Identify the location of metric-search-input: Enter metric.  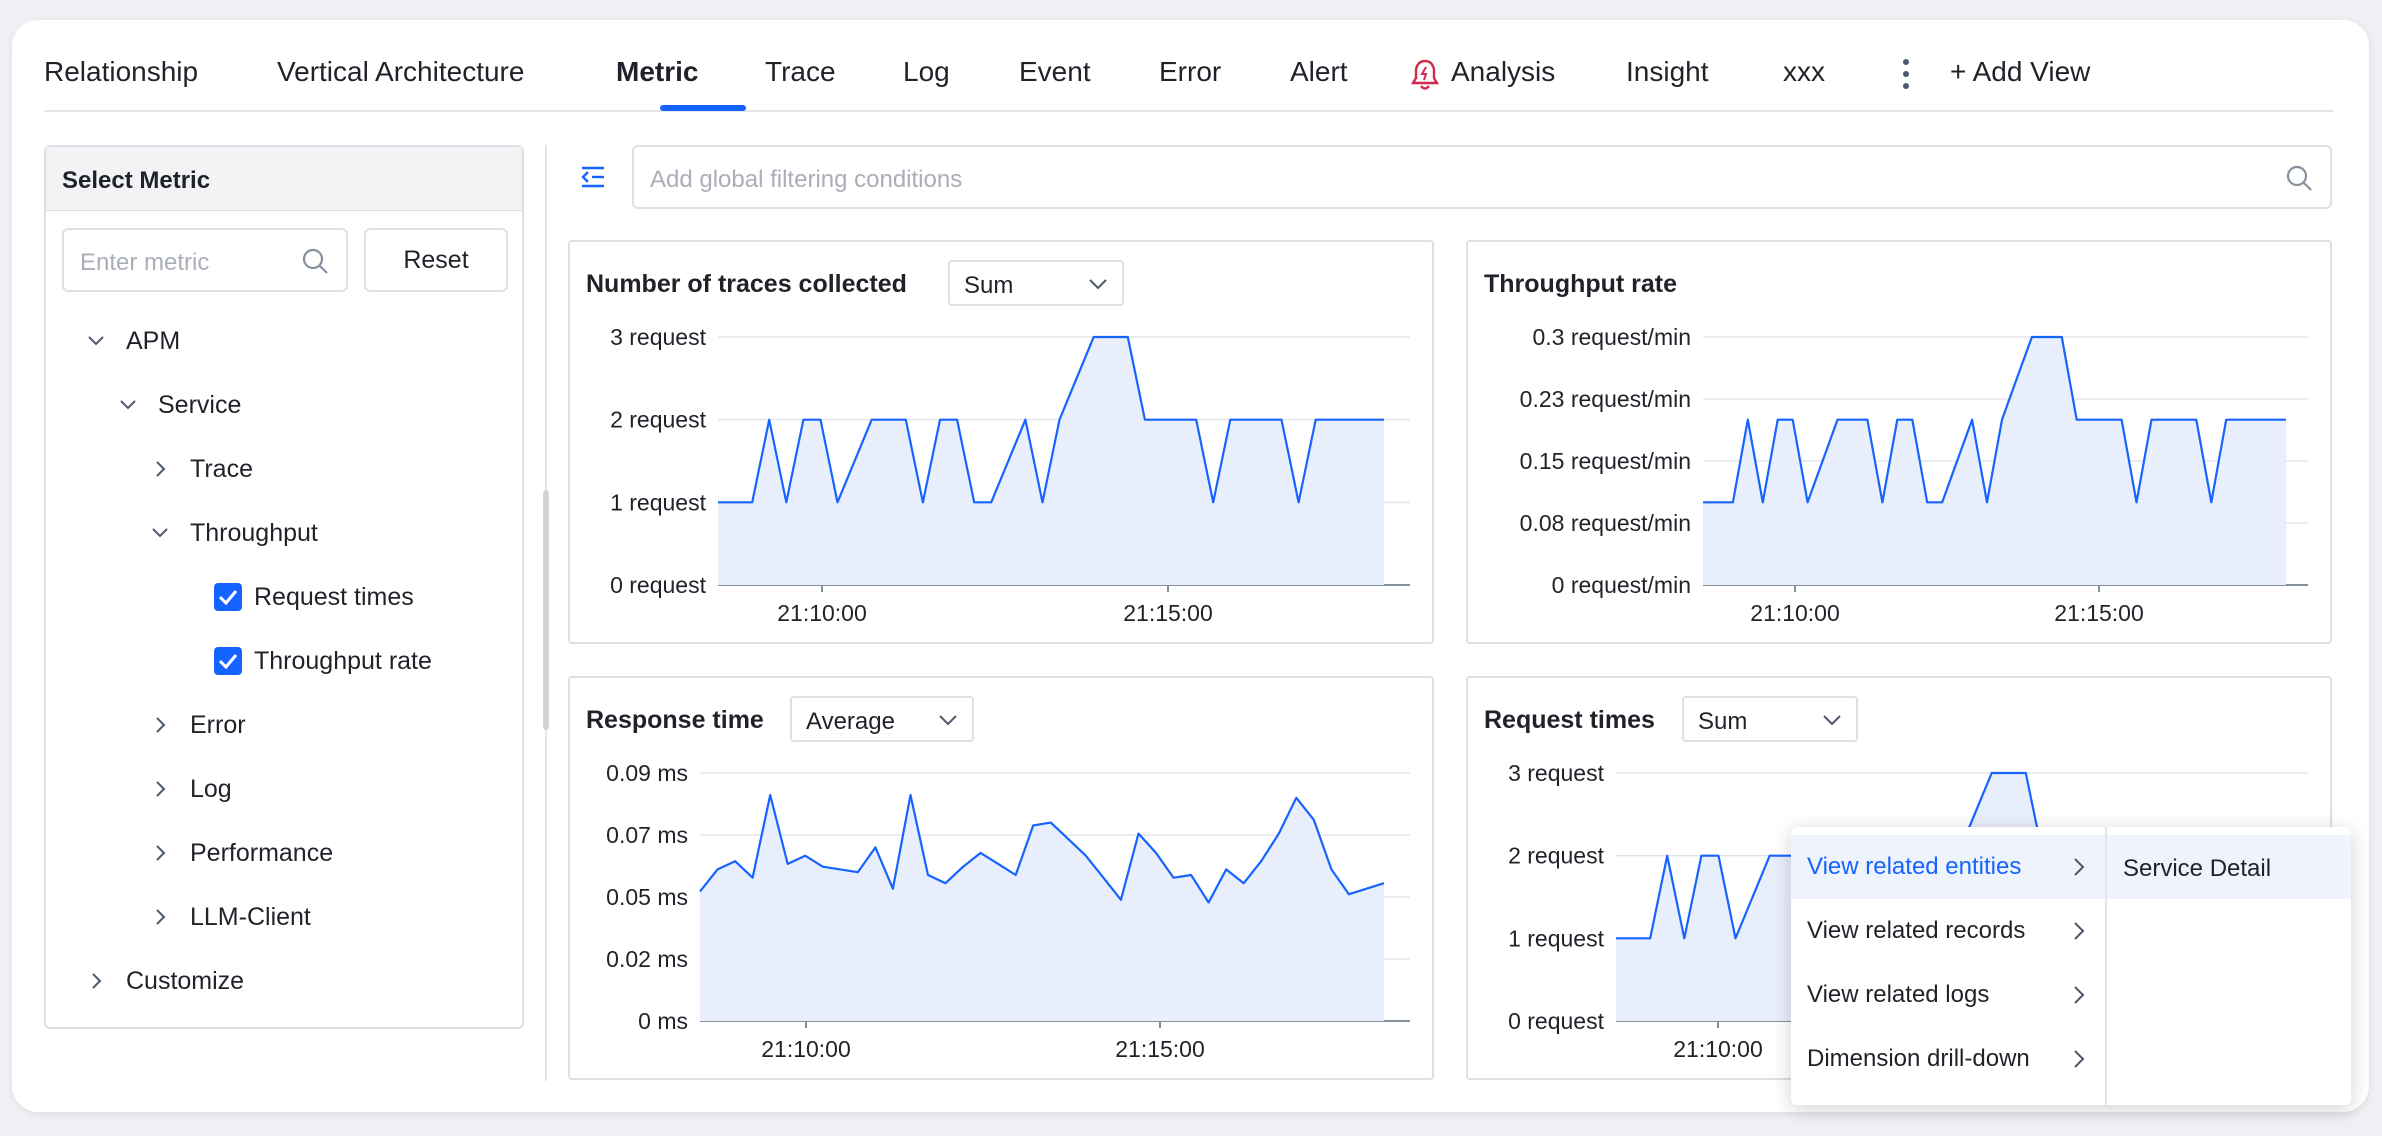
(205, 260).